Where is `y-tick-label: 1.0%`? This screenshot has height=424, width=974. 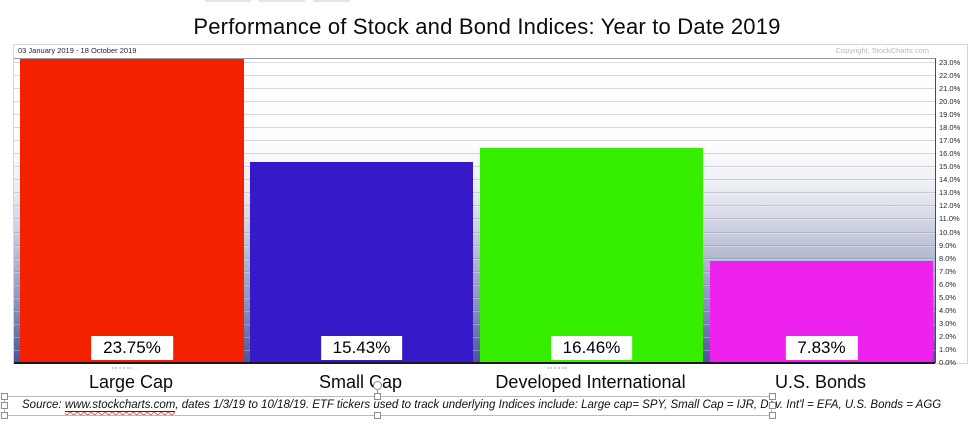
y-tick-label: 1.0% is located at coordinates (948, 349).